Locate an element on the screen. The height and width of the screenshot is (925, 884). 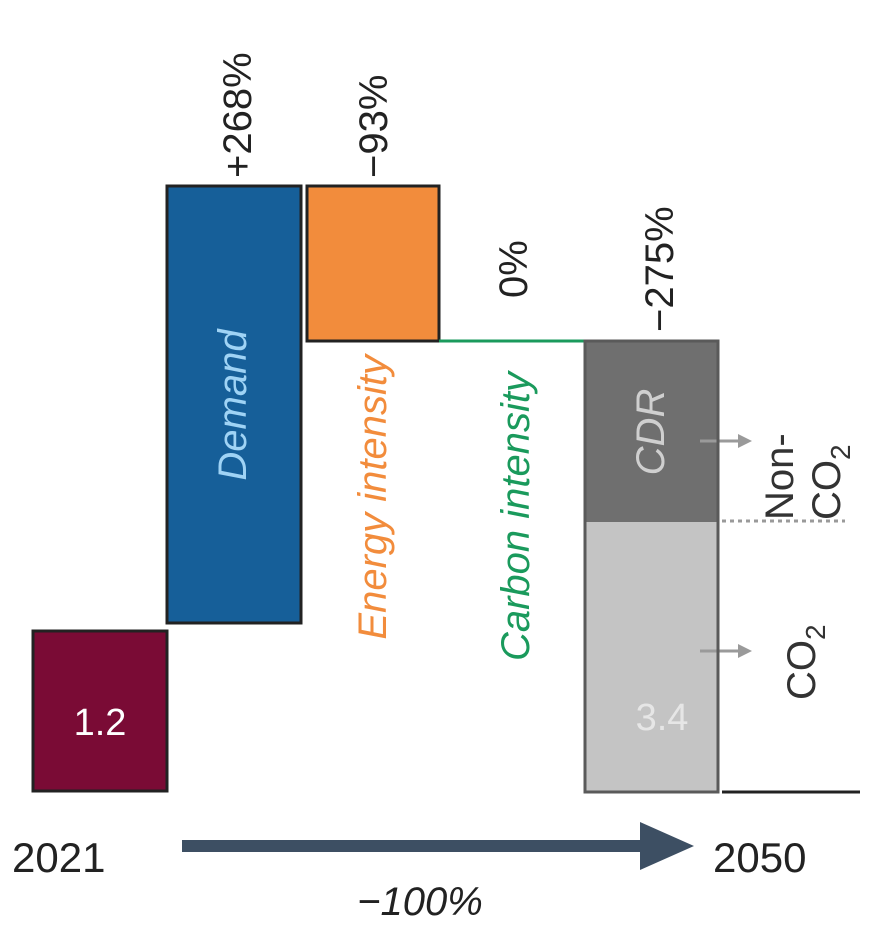
overall-change-label: −100% is located at coordinates (420, 902).